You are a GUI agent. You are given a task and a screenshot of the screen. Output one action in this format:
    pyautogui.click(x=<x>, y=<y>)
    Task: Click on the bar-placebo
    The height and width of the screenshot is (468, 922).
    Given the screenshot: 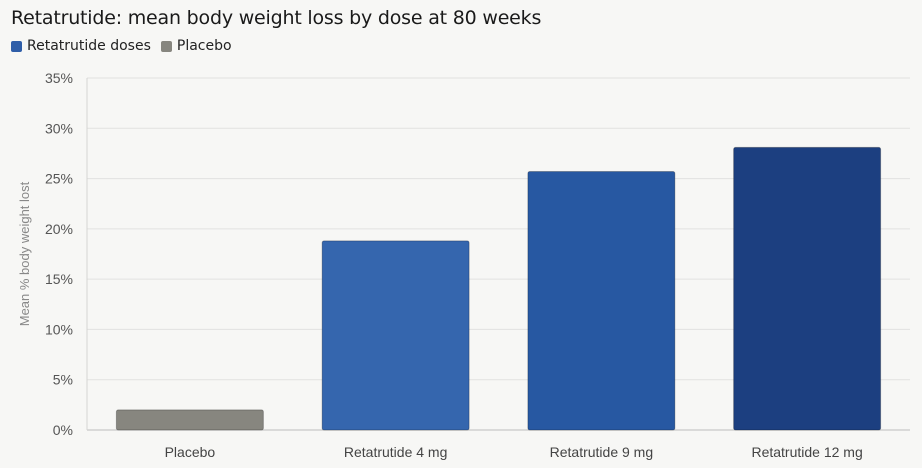 What is the action you would take?
    pyautogui.click(x=189, y=420)
    